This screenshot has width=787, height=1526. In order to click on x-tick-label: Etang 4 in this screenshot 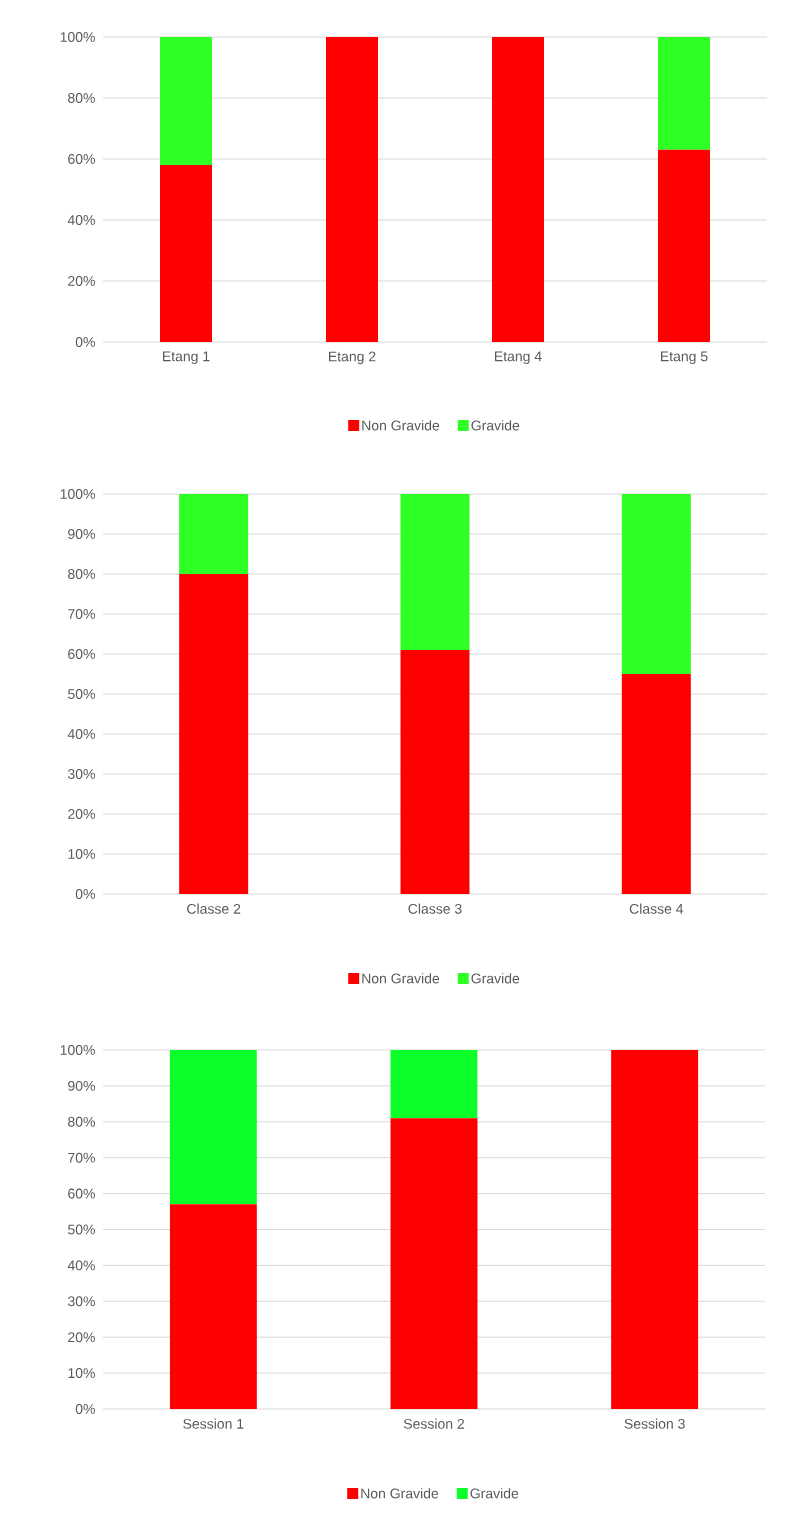, I will do `click(518, 358)`.